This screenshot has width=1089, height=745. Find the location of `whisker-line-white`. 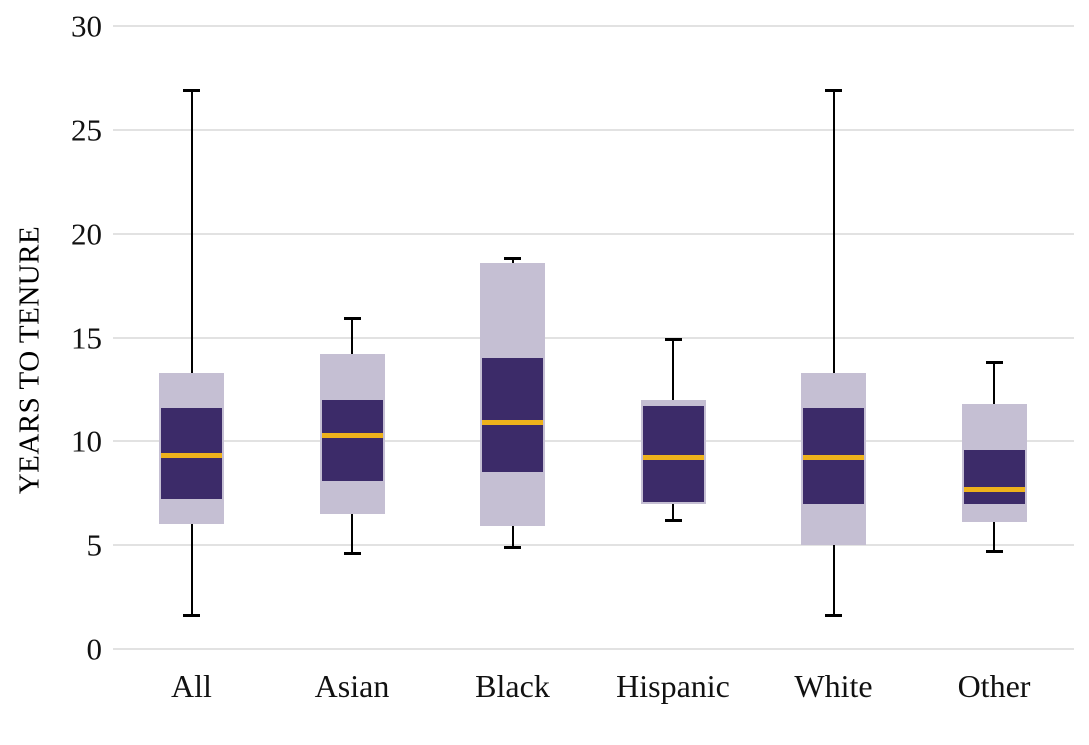

whisker-line-white is located at coordinates (833, 353).